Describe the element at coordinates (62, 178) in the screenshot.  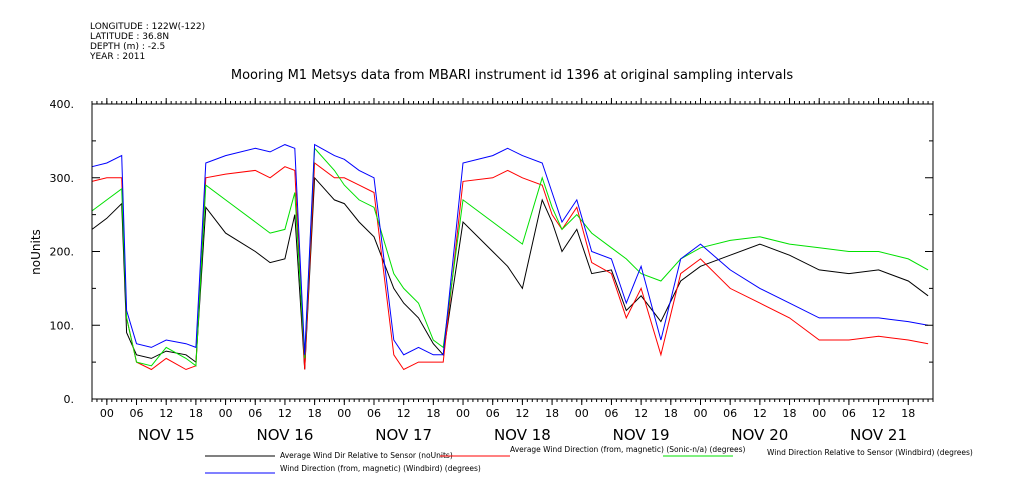
I see `y-tick-label: 300.` at that location.